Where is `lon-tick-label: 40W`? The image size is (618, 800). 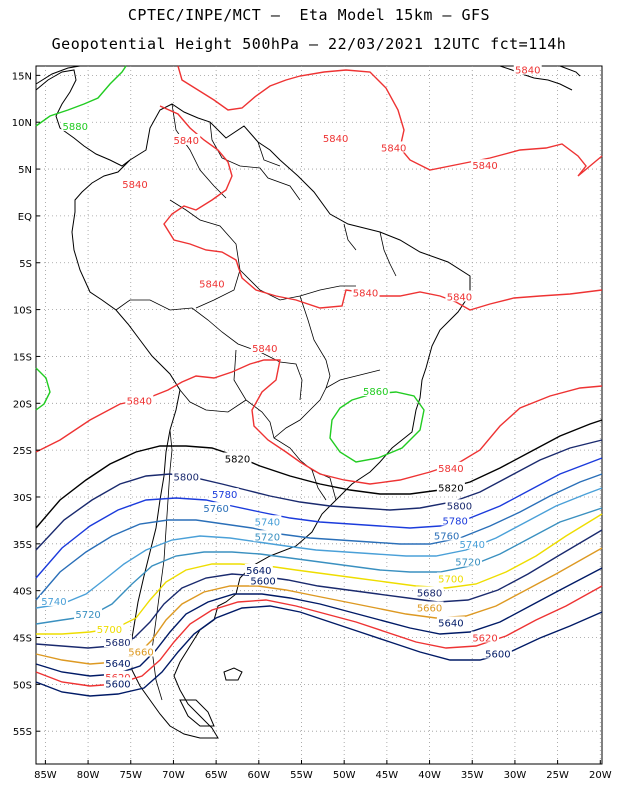 lon-tick-label: 40W is located at coordinates (429, 775).